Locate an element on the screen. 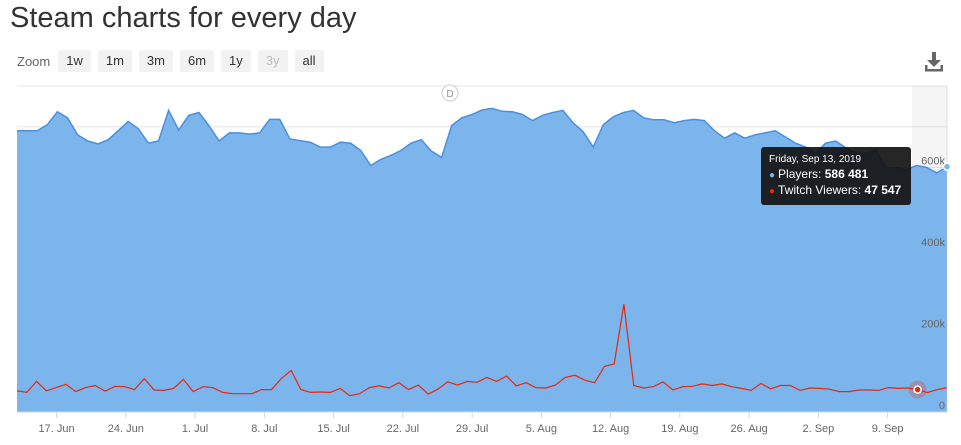  x-tick-label: 24. Jun is located at coordinates (126, 429).